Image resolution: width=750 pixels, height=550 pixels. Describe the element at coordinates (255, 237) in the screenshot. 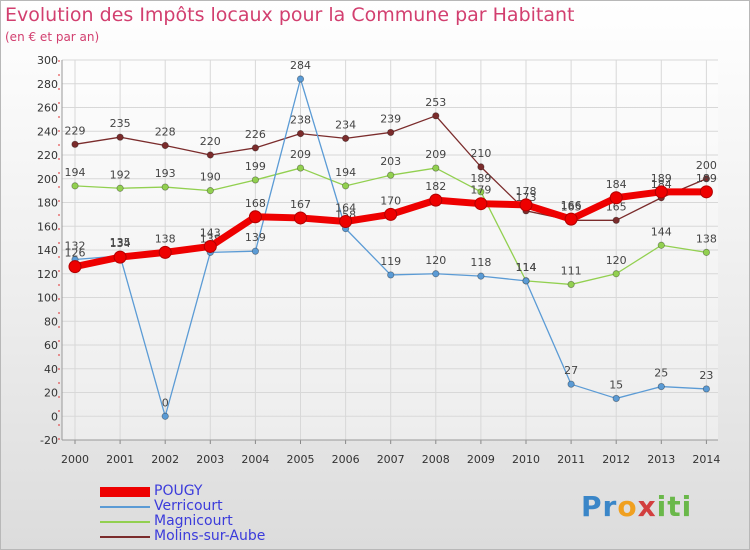

I see `data-label: 139` at that location.